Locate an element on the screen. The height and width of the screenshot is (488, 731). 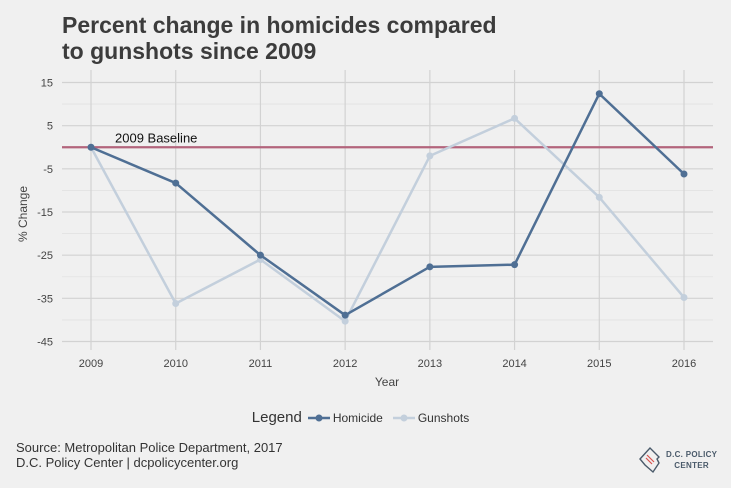
baseline-label: 2009 Baseline is located at coordinates (156, 137).